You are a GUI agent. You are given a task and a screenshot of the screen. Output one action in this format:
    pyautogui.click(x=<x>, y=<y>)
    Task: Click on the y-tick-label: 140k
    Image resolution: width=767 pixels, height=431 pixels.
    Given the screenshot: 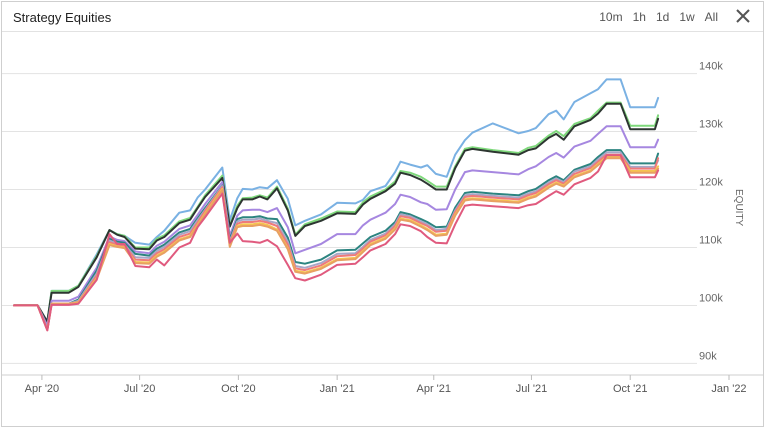 What is the action you would take?
    pyautogui.click(x=711, y=67)
    